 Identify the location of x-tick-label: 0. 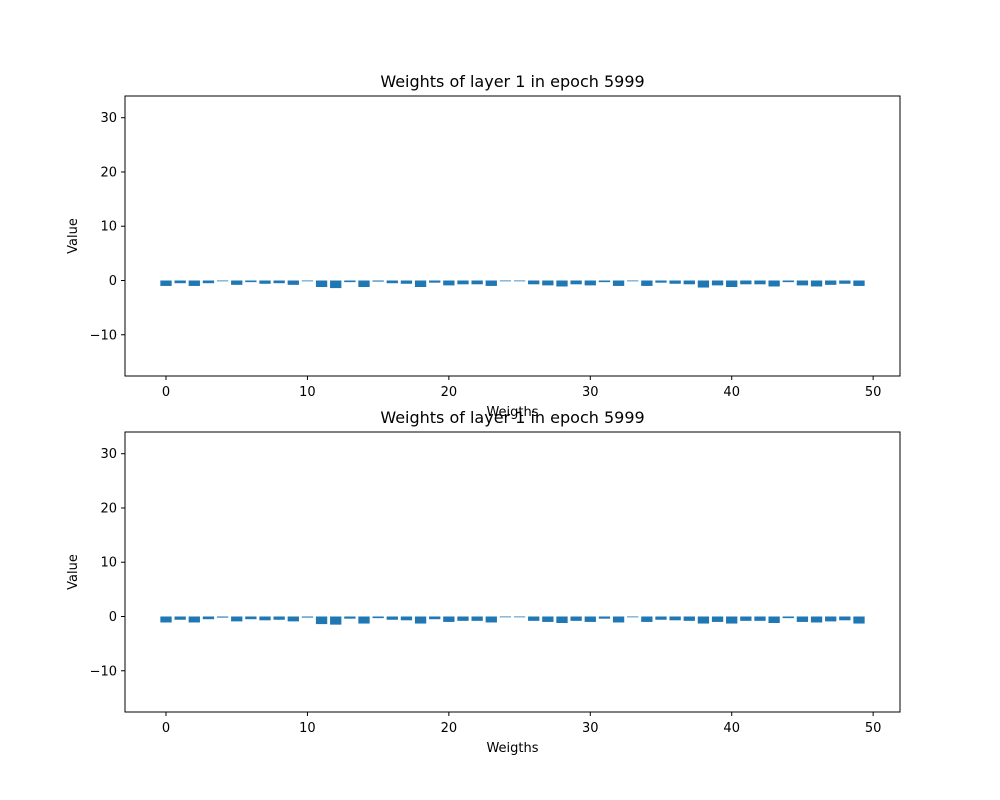
(166, 392).